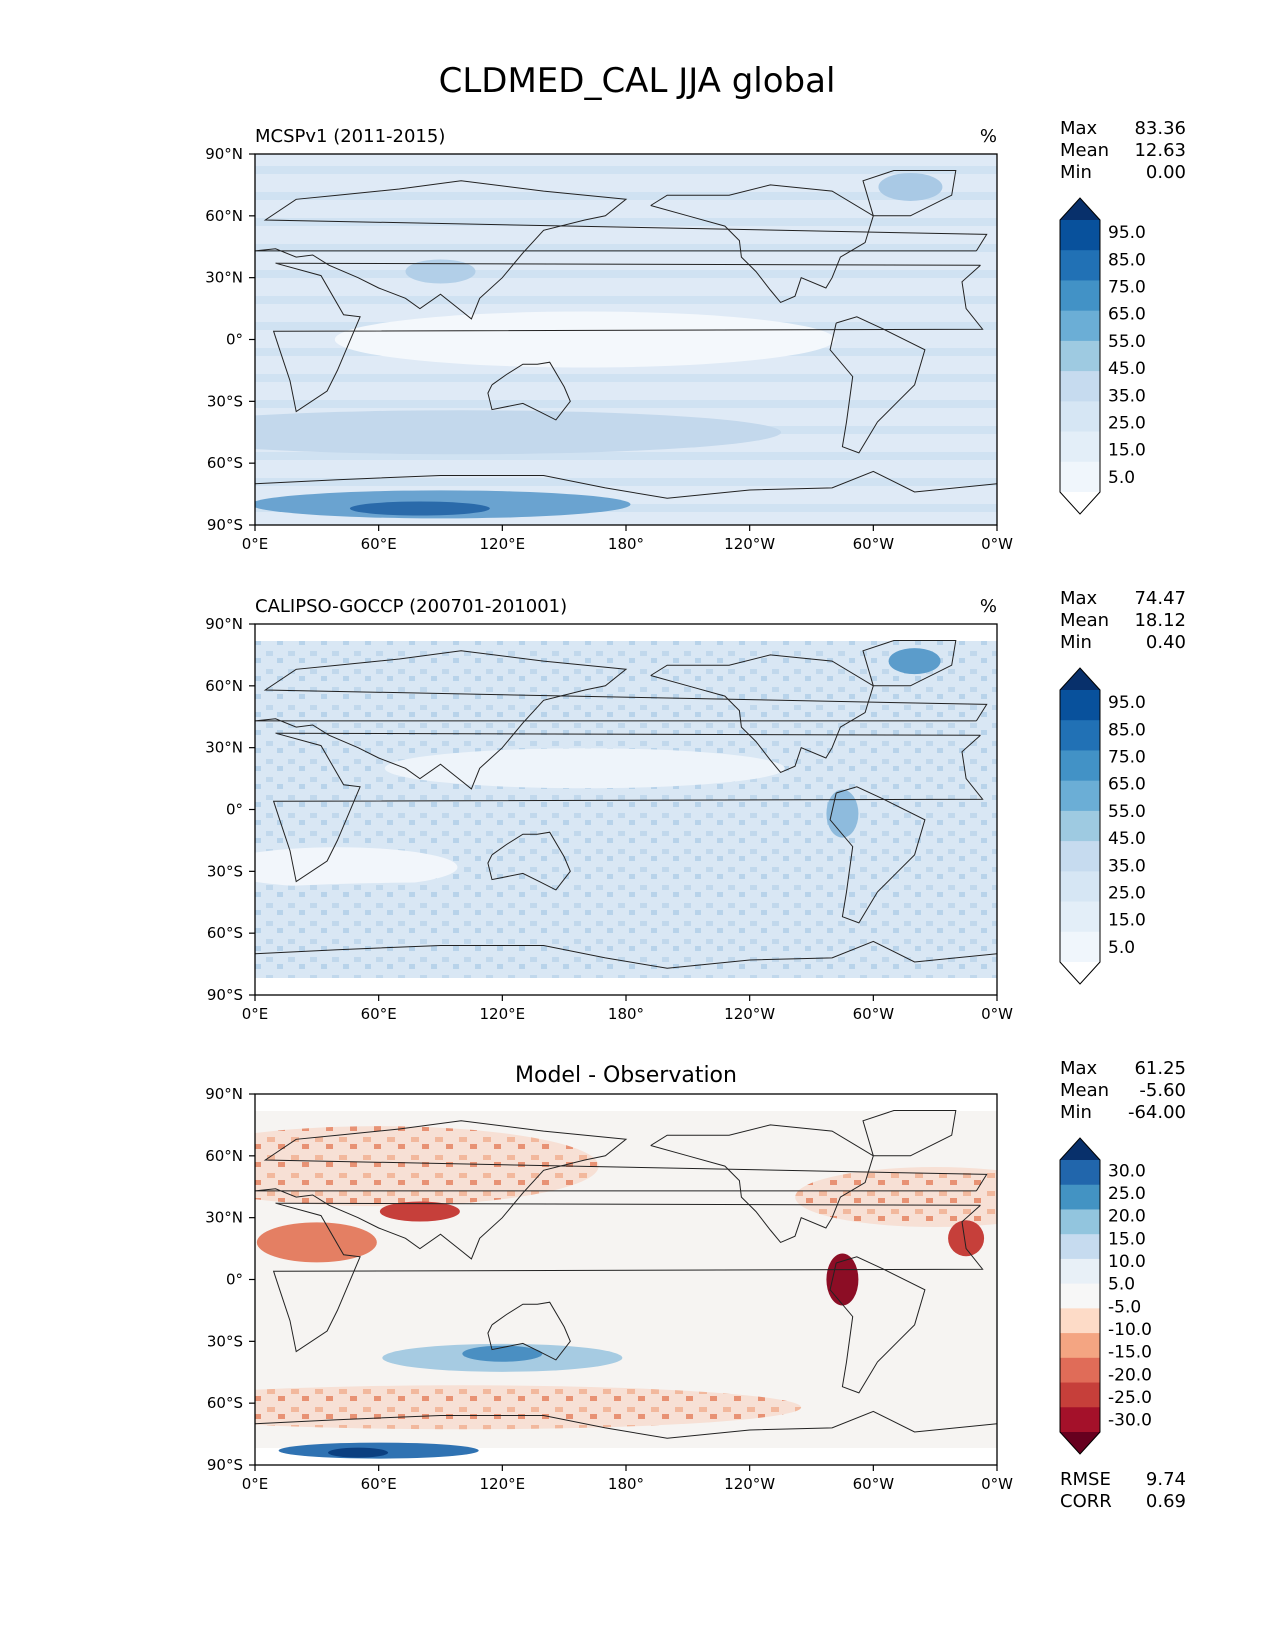  I want to click on colorbar-label: 65.0, so click(1127, 785).